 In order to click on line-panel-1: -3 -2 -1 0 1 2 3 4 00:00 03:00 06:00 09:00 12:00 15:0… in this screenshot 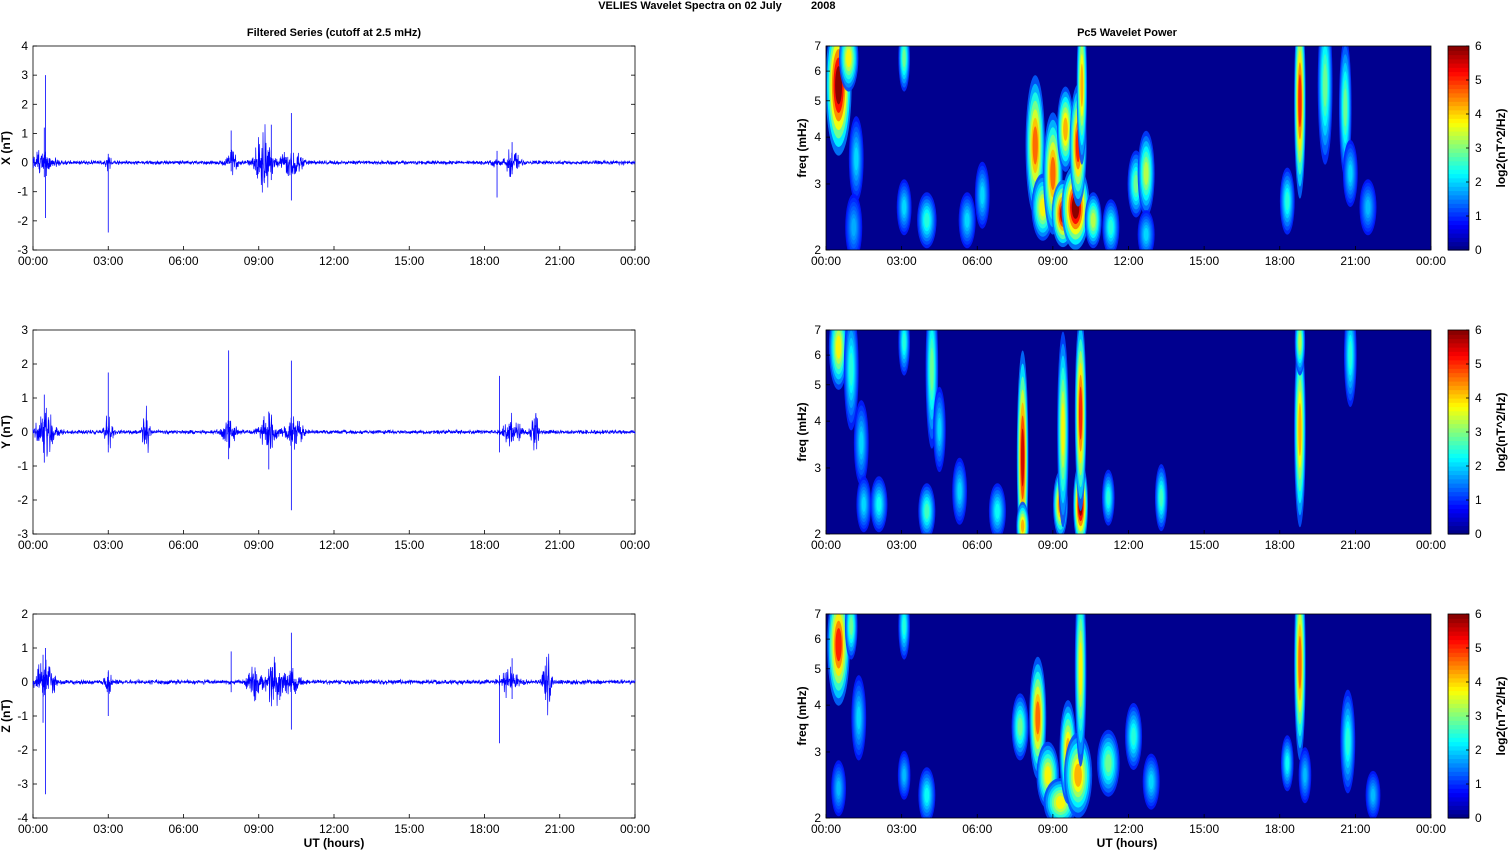, I will do `click(325, 153)`.